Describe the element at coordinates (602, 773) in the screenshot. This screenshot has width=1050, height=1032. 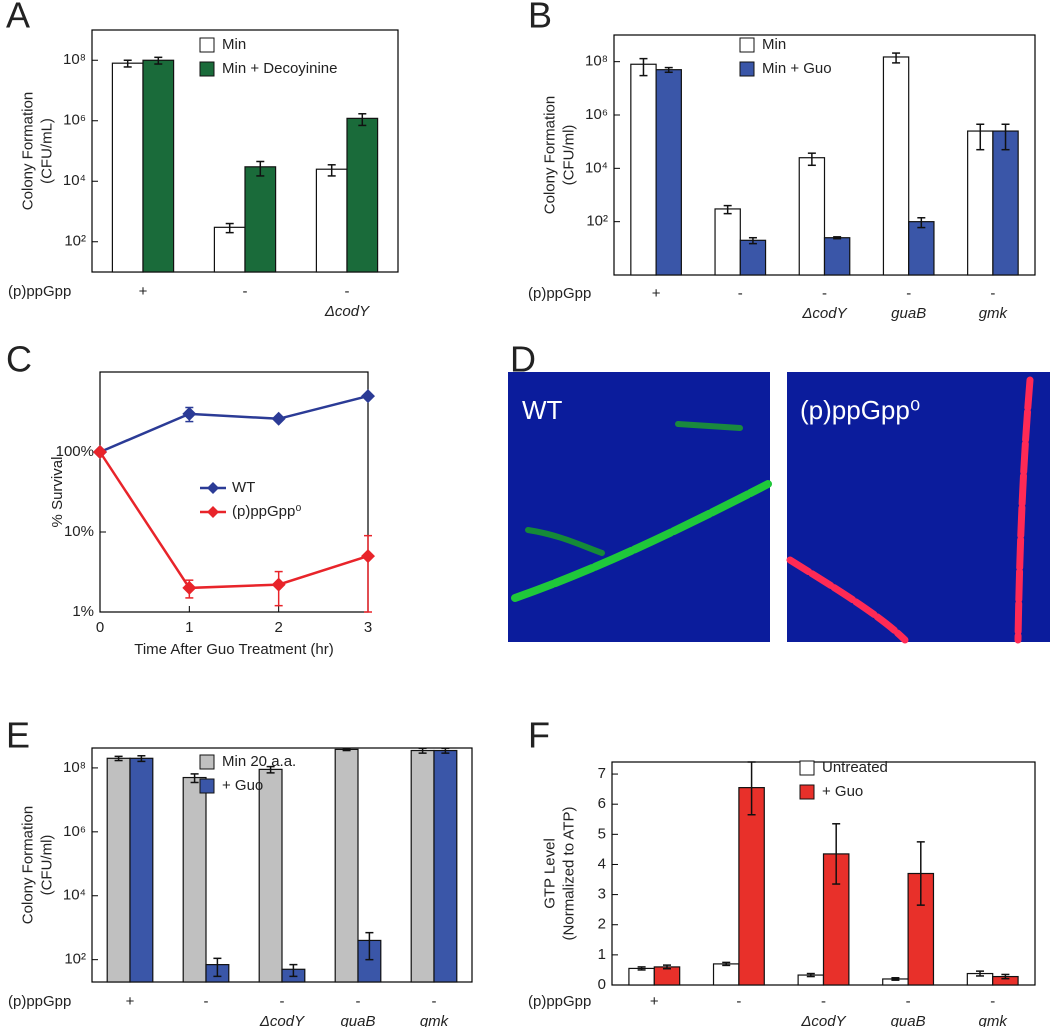
I see `y-tick-label: 7` at that location.